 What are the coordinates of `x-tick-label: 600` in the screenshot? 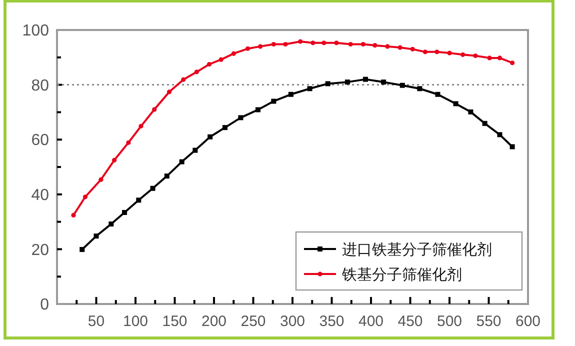 It's located at (528, 321).